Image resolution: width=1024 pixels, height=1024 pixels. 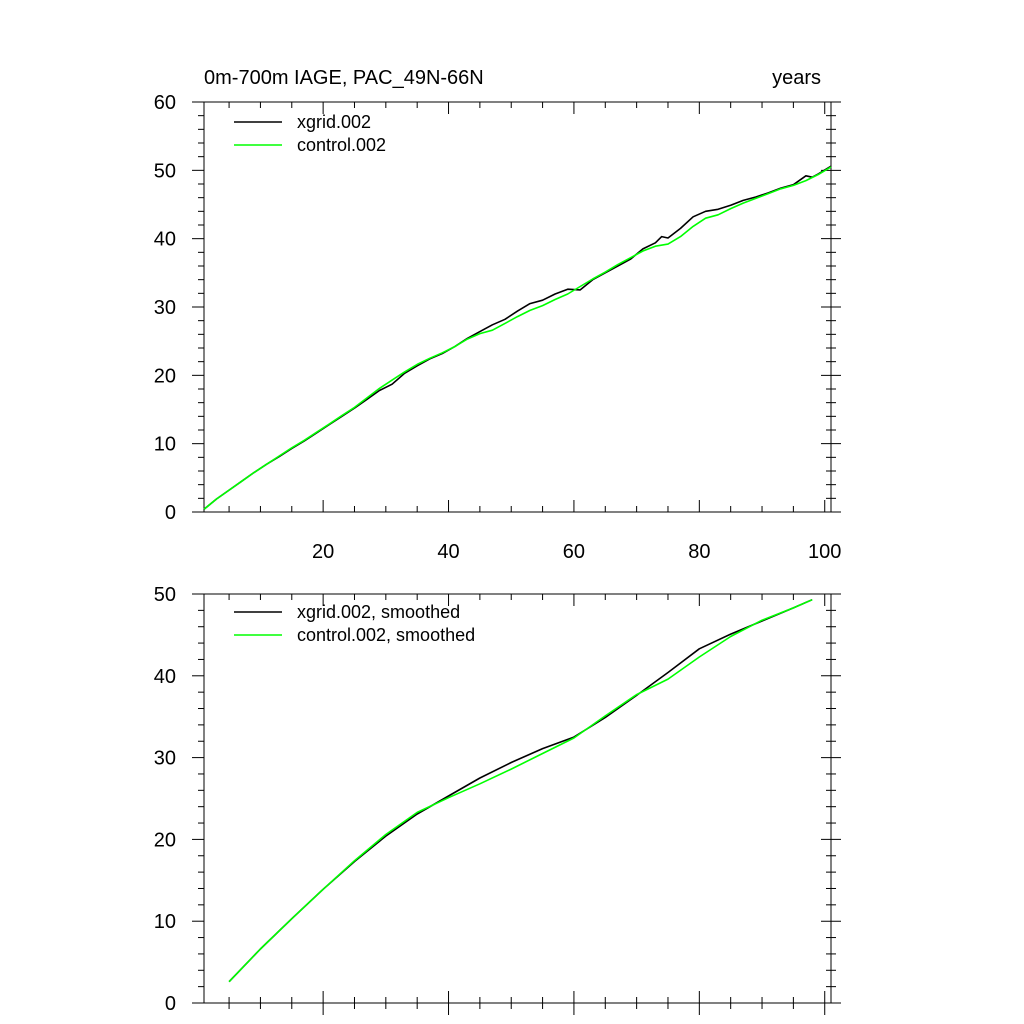 What do you see at coordinates (699, 552) in the screenshot?
I see `x-tick-label: 80` at bounding box center [699, 552].